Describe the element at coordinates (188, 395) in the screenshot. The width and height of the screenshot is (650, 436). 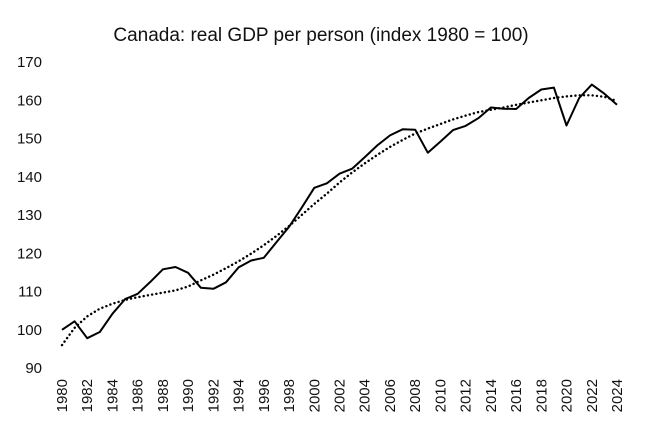
I see `x-tick-label: 1990` at that location.